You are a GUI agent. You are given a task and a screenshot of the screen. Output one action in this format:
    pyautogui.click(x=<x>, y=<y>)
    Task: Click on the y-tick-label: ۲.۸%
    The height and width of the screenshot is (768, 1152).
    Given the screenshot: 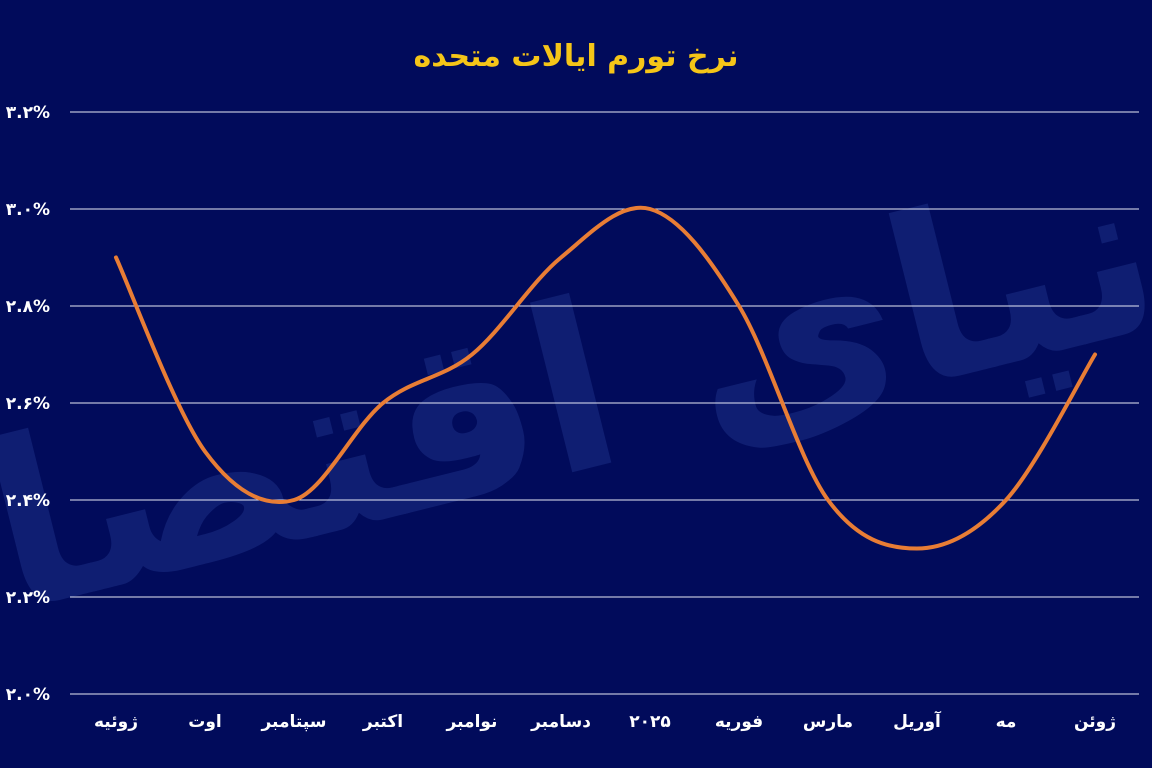 What is the action you would take?
    pyautogui.click(x=28, y=307)
    